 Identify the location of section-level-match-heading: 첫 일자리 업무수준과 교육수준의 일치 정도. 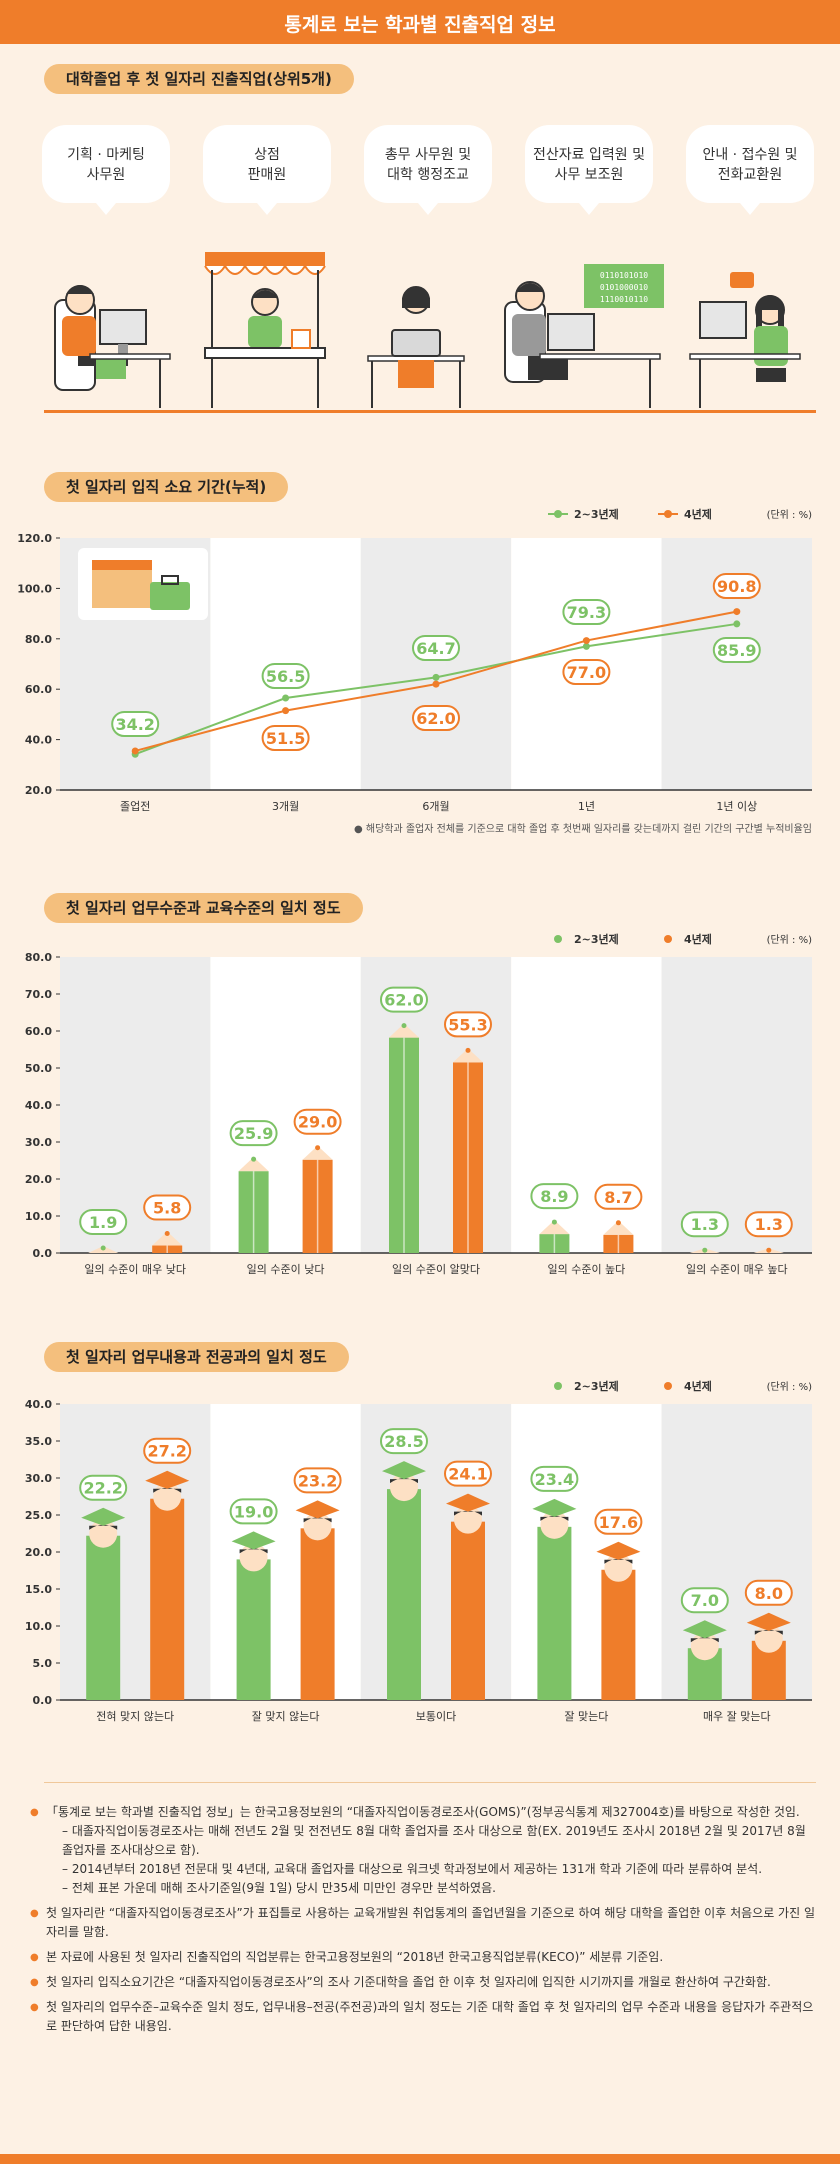
(203, 908).